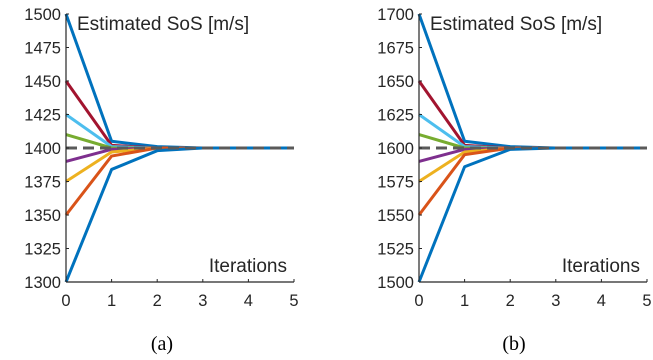 The width and height of the screenshot is (653, 360). Describe the element at coordinates (162, 344) in the screenshot. I see `panel-caption: (a)` at that location.